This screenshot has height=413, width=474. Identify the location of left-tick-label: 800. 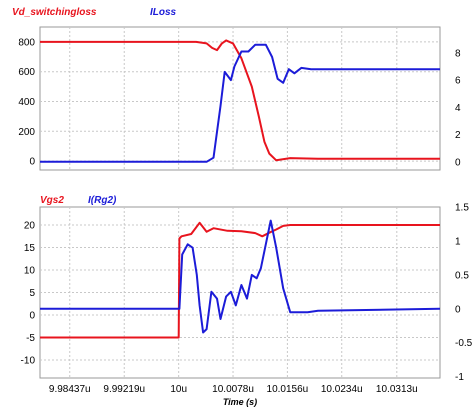
(26, 42).